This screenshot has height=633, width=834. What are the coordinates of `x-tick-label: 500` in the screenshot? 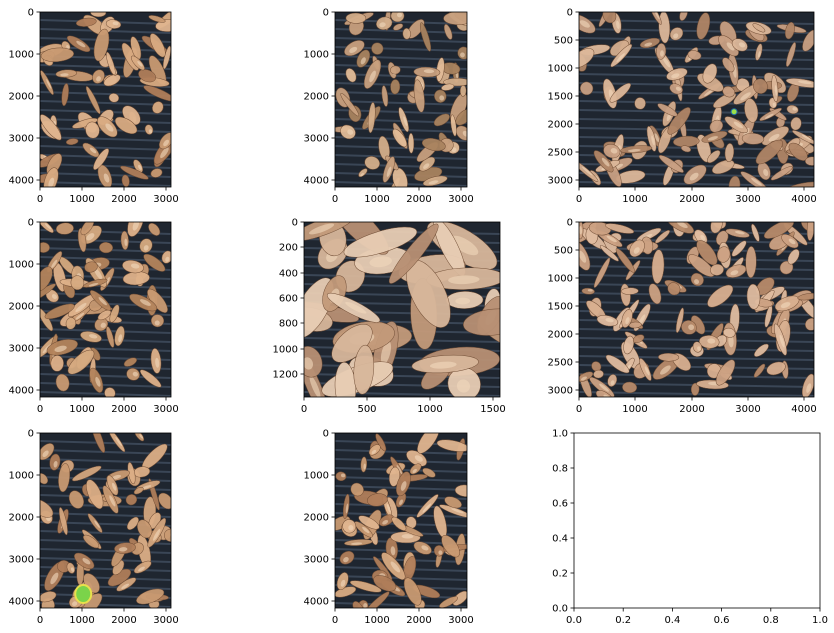 It's located at (366, 409).